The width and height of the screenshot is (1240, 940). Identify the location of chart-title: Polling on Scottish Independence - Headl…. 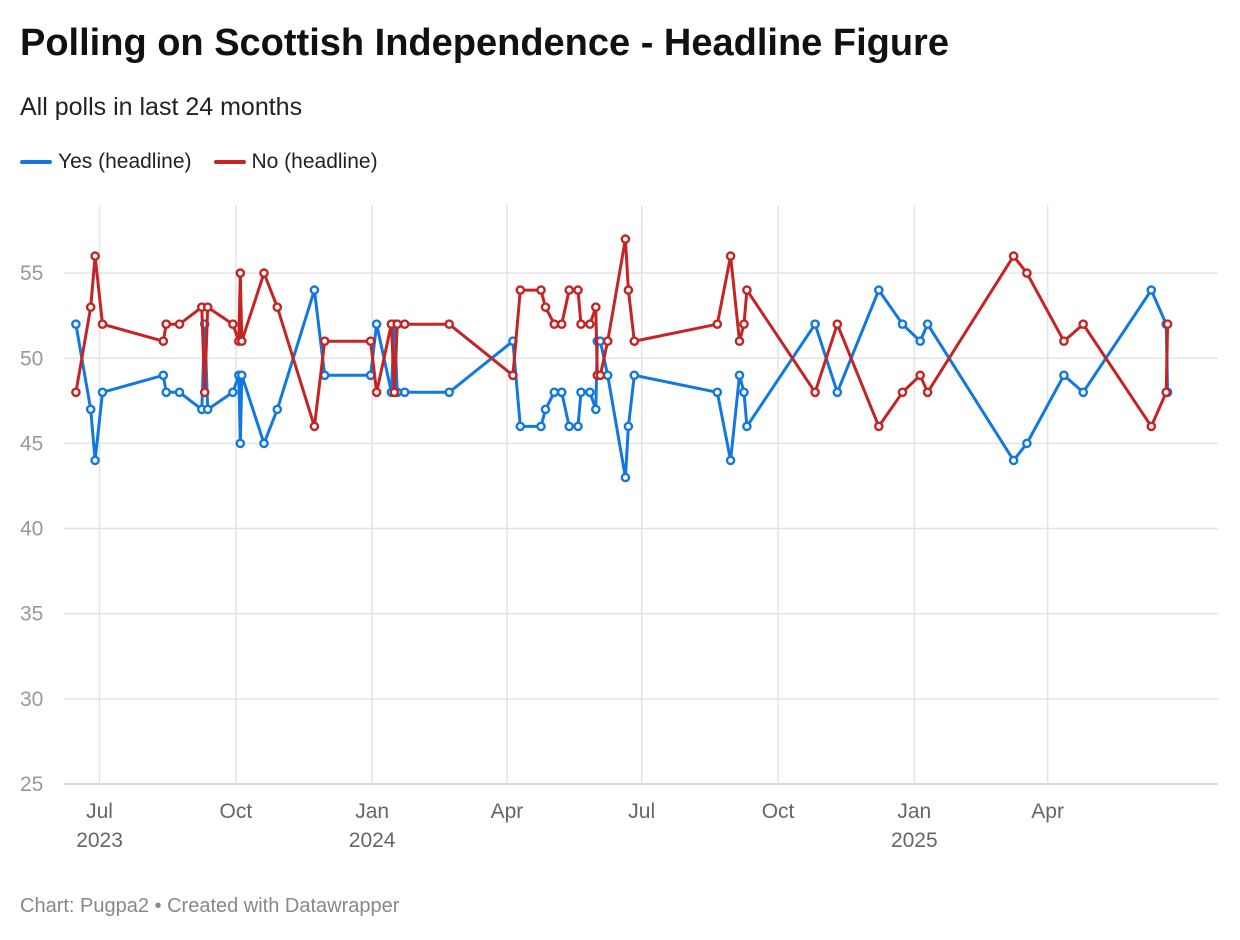
(484, 43).